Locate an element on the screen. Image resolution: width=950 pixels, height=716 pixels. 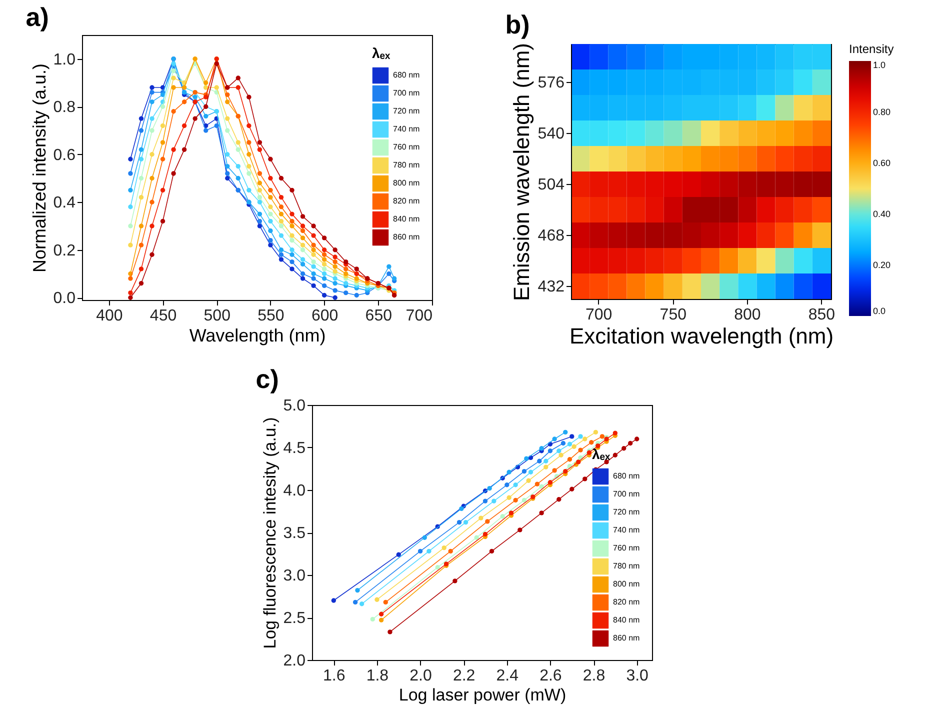
x-tick-label: 600 is located at coordinates (324, 316).